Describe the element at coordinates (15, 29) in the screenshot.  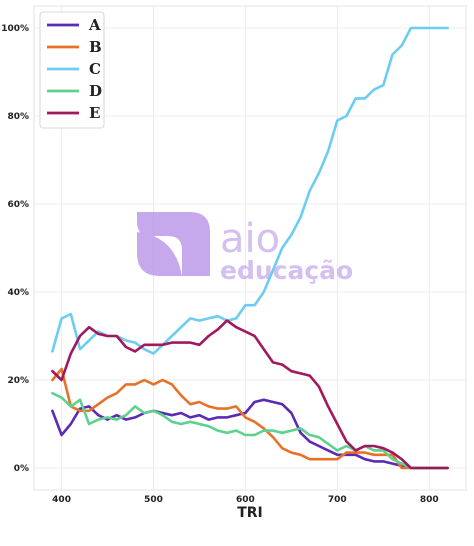
I see `y-tick-label: 100%` at that location.